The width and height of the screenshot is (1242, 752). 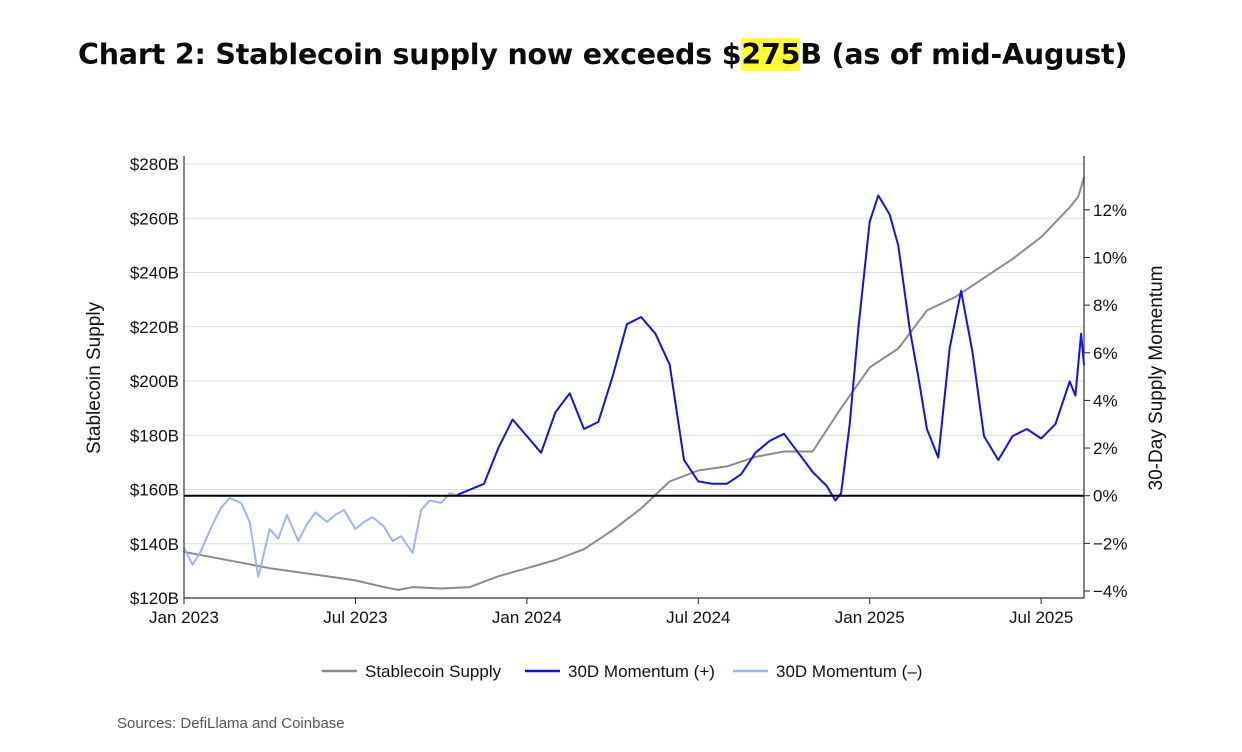 I want to click on y2-tick-label: 6%, so click(x=1105, y=353).